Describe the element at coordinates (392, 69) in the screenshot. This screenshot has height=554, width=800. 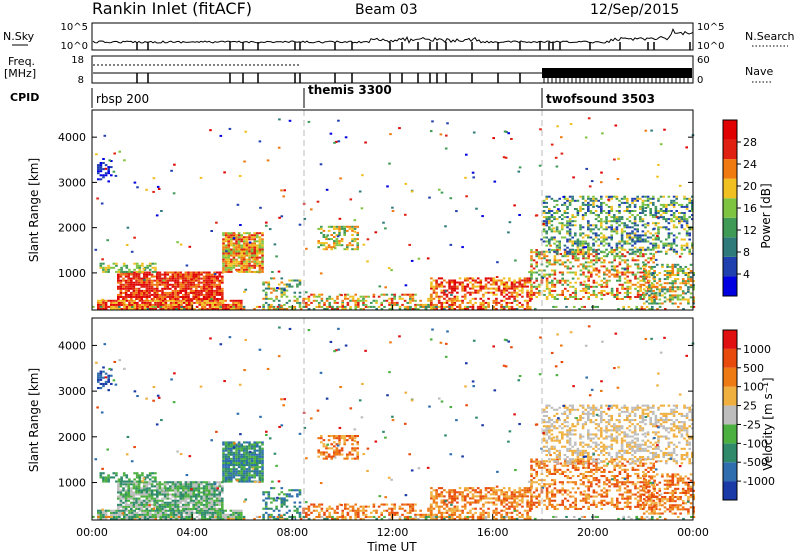
I see `frequency-frame` at that location.